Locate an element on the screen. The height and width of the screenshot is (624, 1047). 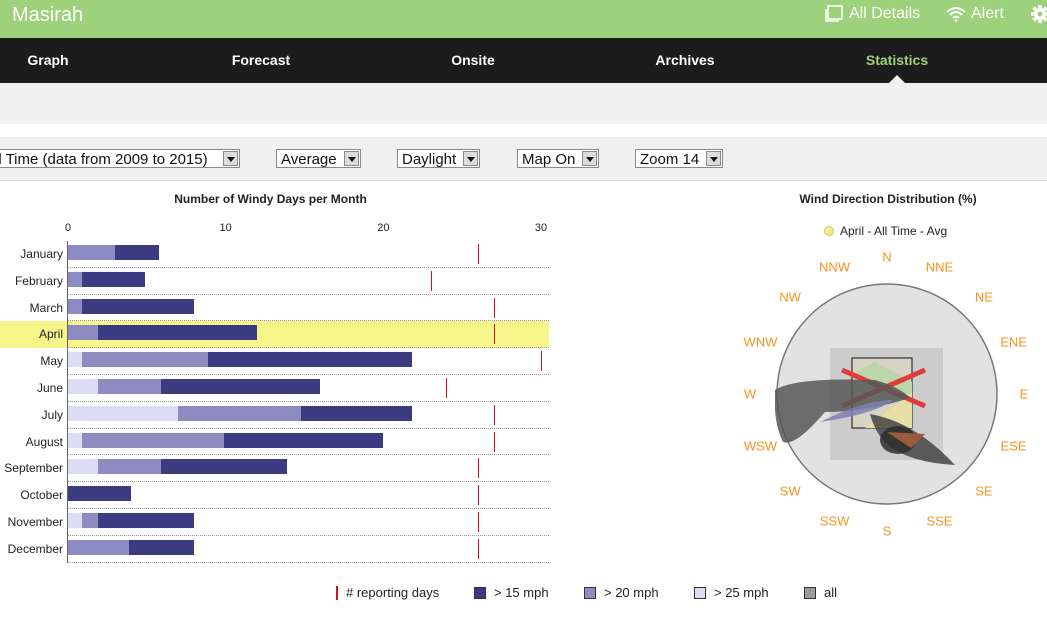
month-label: June is located at coordinates (49, 388).